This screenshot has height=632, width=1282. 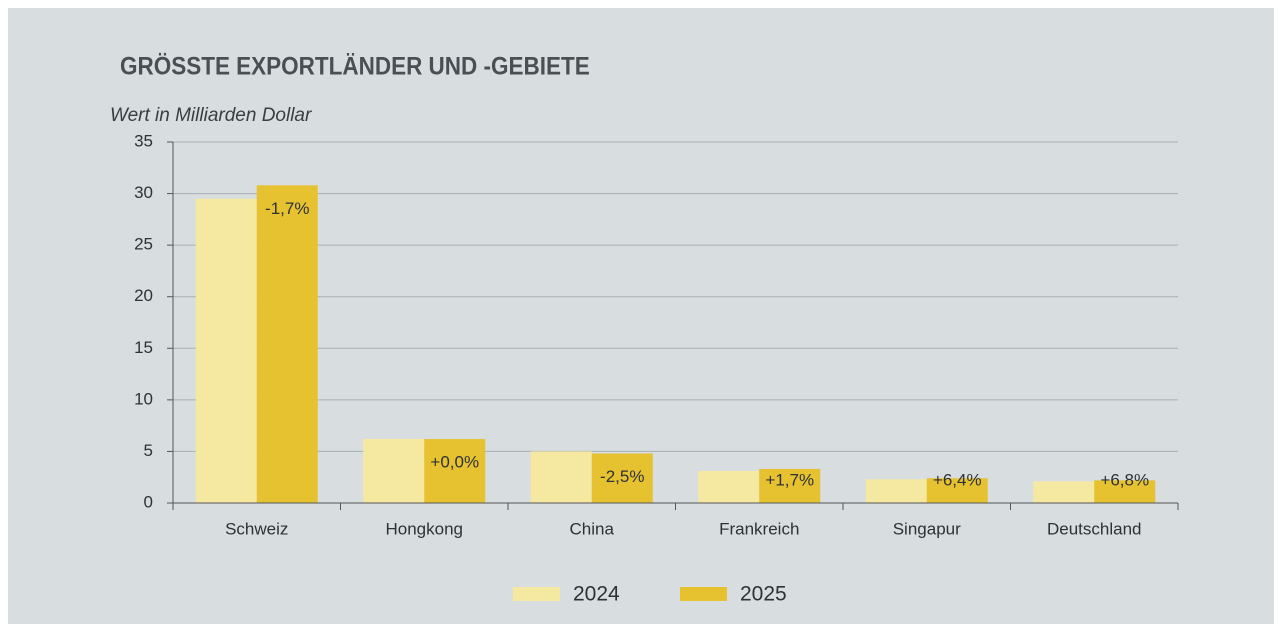 I want to click on annotation: +0,0%, so click(x=454, y=462).